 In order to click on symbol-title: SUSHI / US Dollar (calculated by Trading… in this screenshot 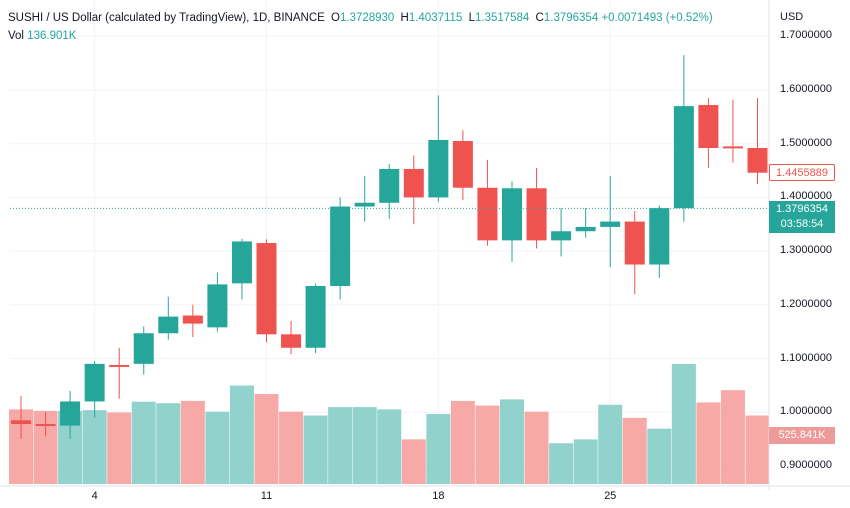, I will do `click(166, 18)`.